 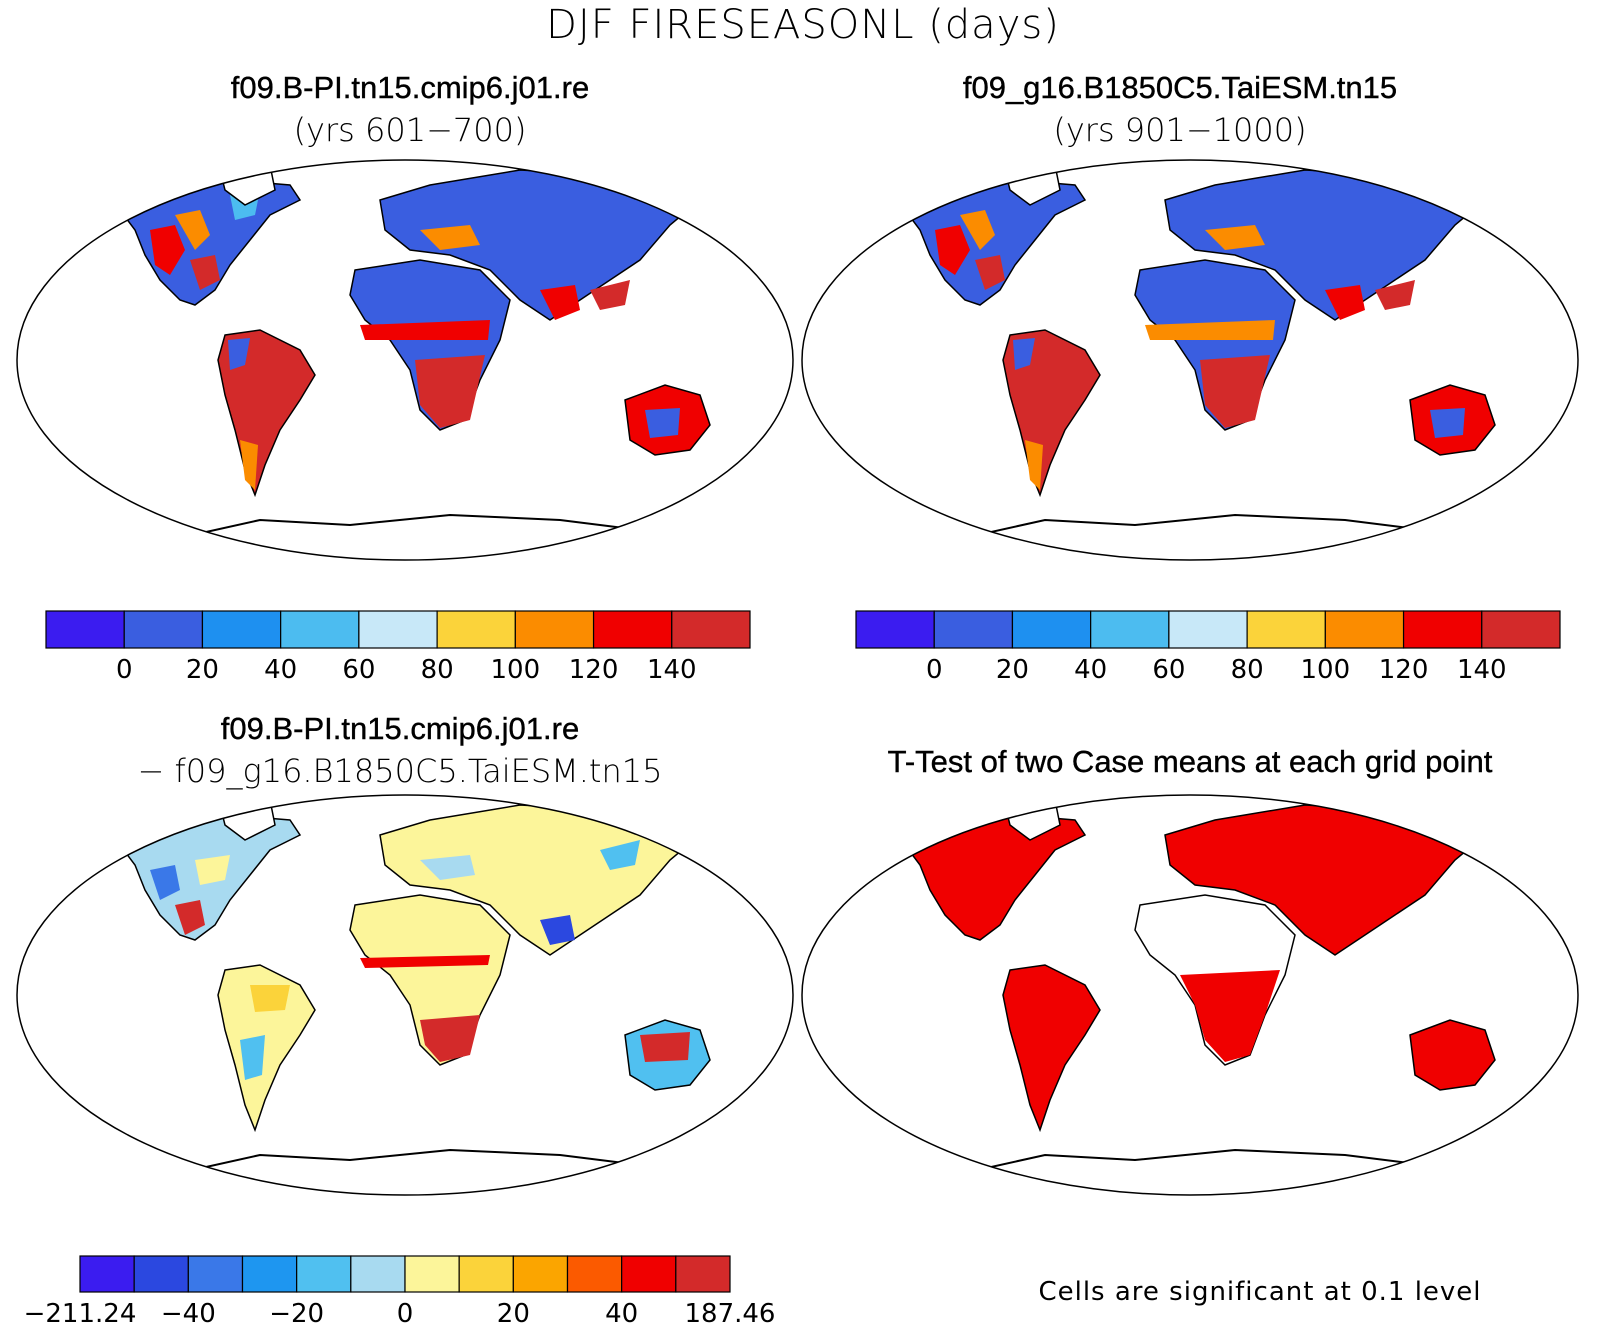 What do you see at coordinates (296, 1313) in the screenshot?
I see `colorbar-diff-tick-label: −20` at bounding box center [296, 1313].